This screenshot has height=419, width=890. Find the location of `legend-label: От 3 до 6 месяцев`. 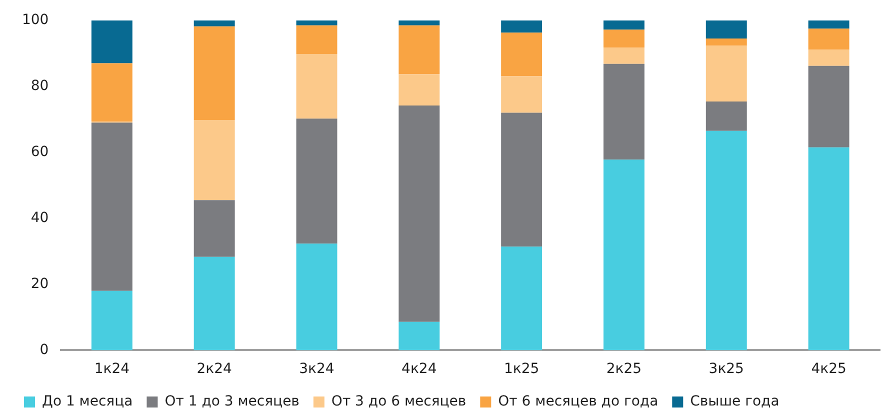

legend-label: От 3 до 6 месяцев is located at coordinates (398, 402).